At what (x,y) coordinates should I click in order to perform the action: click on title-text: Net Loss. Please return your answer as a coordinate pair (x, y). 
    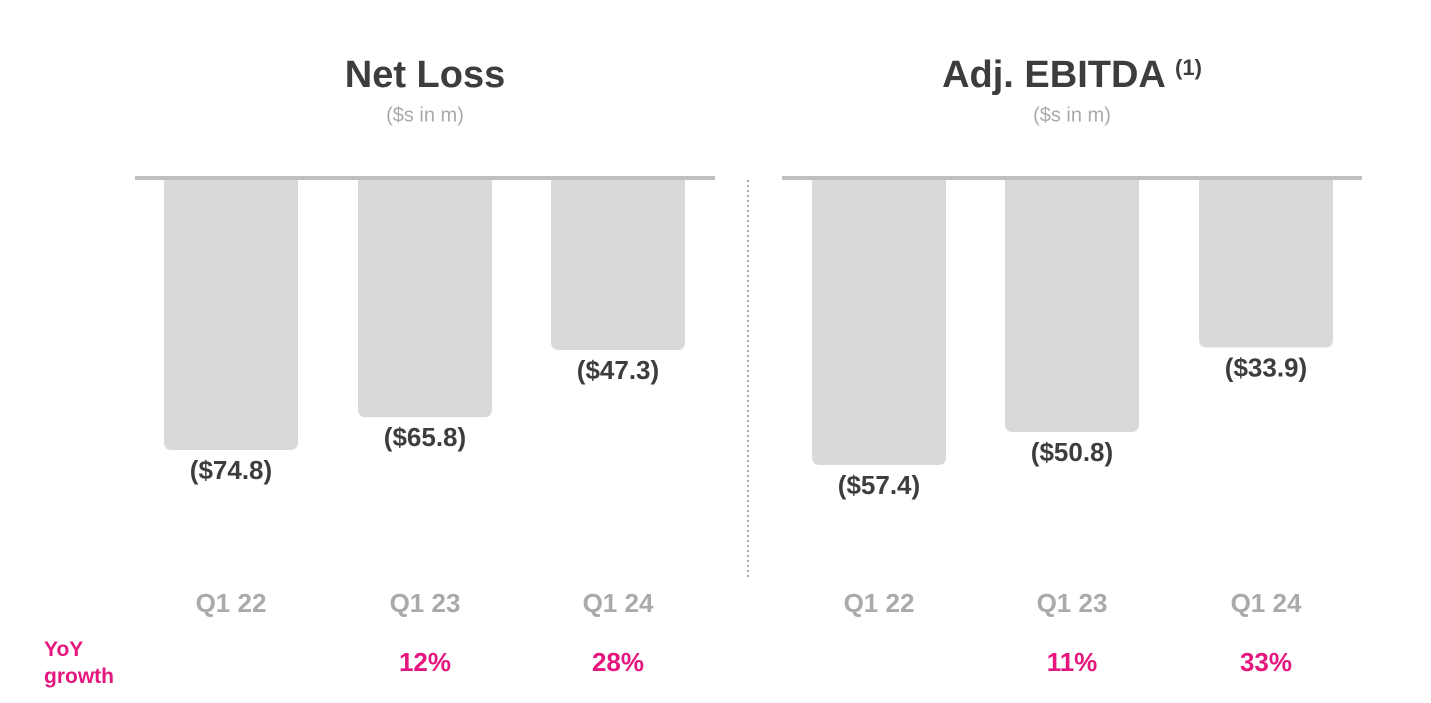
    Looking at the image, I should click on (425, 75).